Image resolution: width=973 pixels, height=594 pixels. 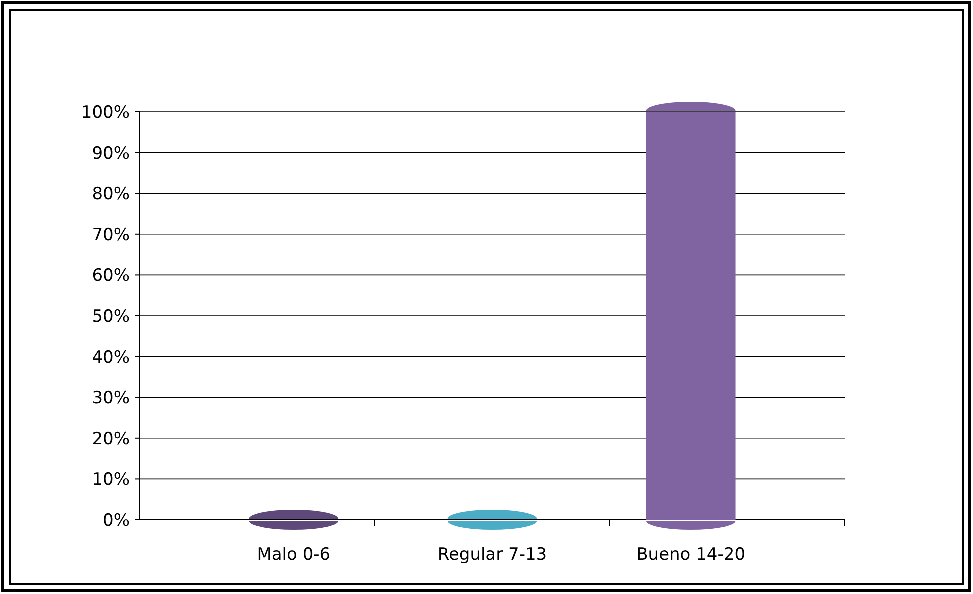 I want to click on y-tick-label: 80%, so click(x=111, y=194).